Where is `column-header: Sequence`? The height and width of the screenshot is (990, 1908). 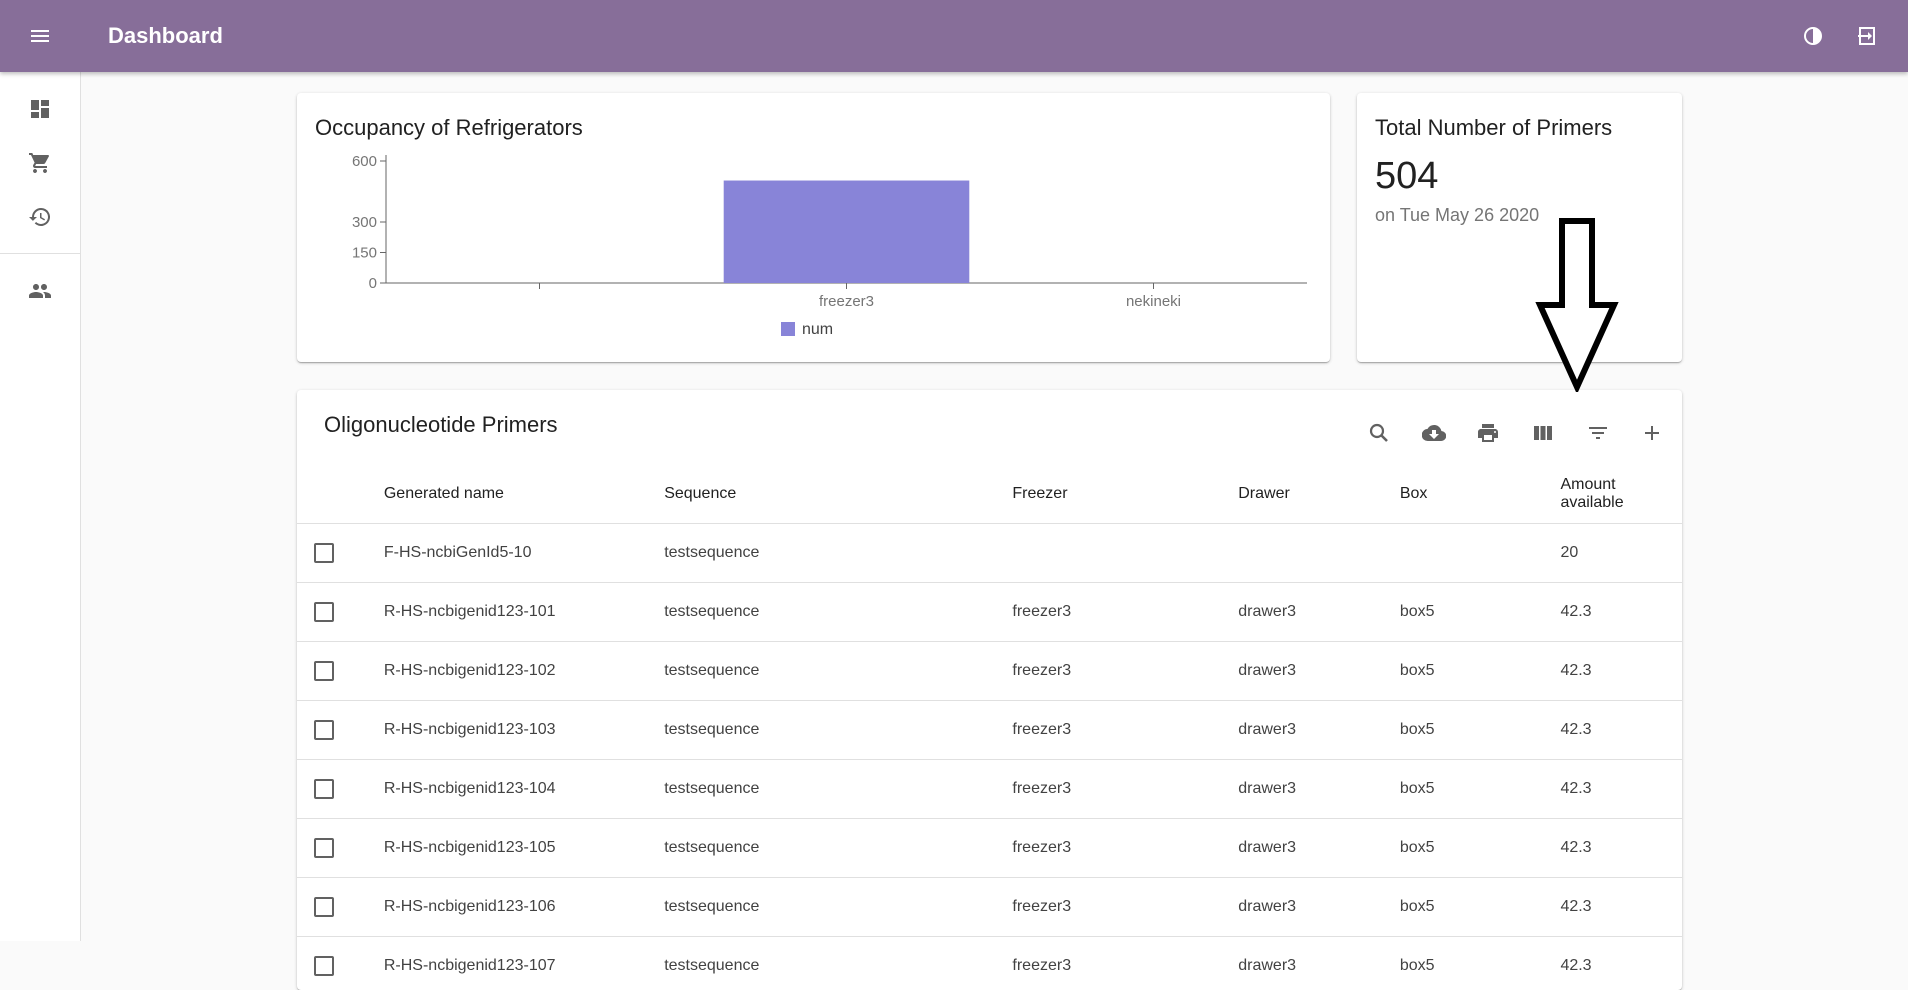
column-header: Sequence is located at coordinates (838, 494).